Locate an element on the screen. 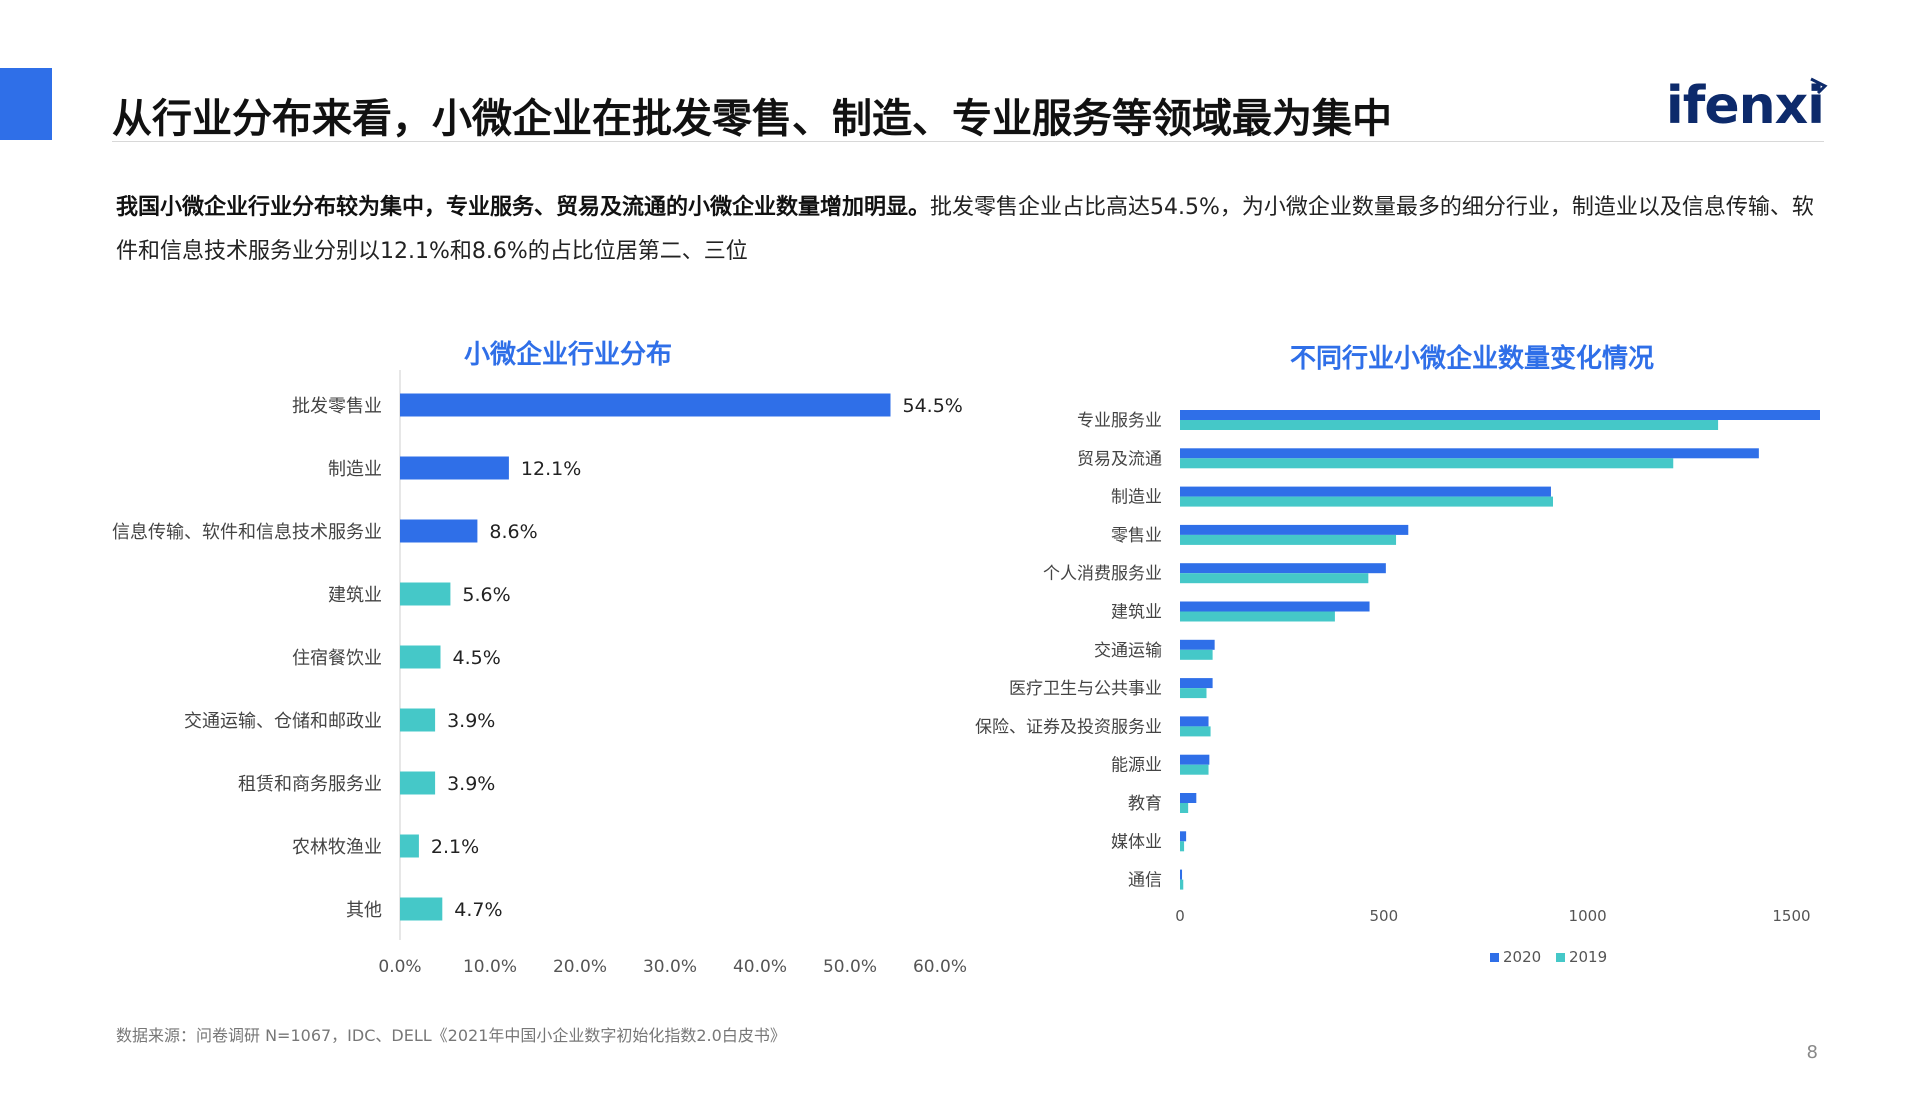 The height and width of the screenshot is (1094, 1920). page-title: 从行业分布来看，小微企业在批发零售、制造、专业服务等领域最为集中 is located at coordinates (752, 119).